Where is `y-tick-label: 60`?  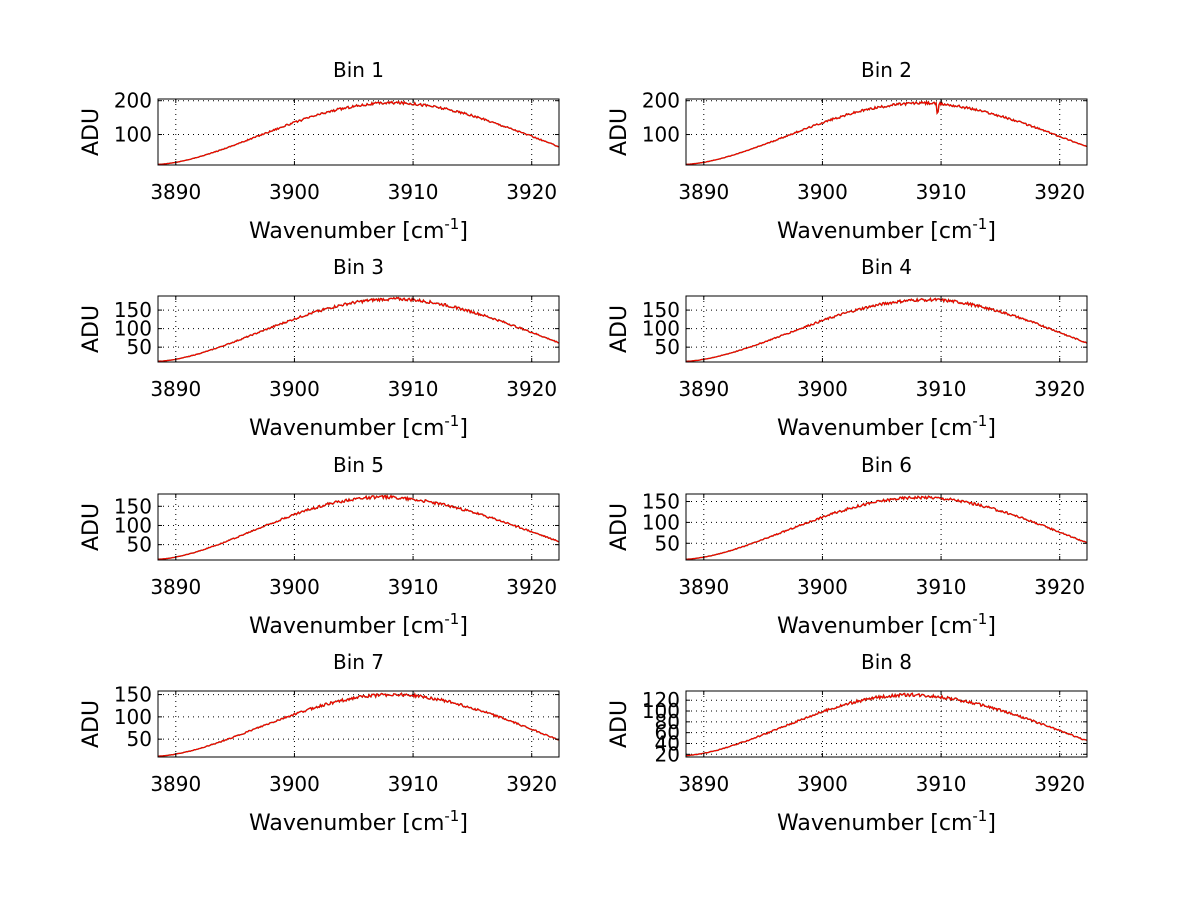 y-tick-label: 60 is located at coordinates (667, 733).